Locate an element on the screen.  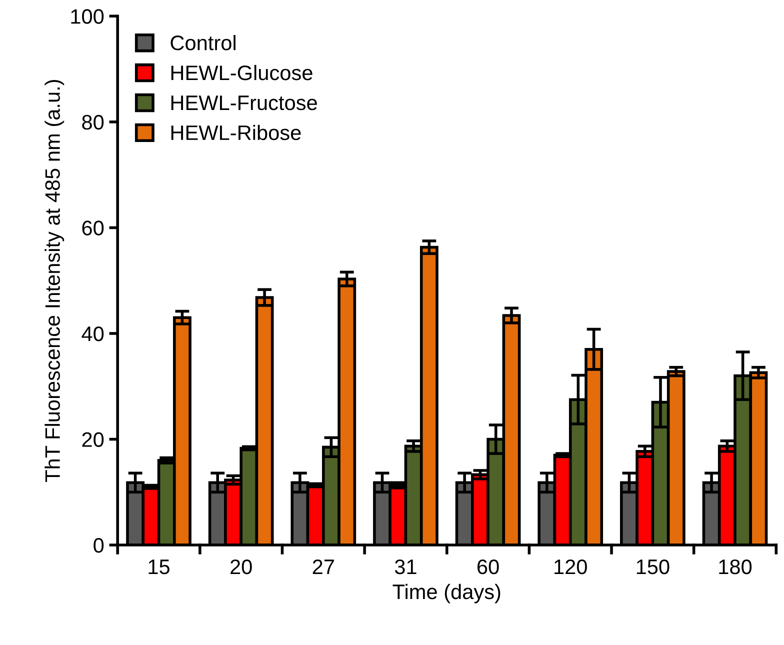
x-tick-label: 15 is located at coordinates (159, 567).